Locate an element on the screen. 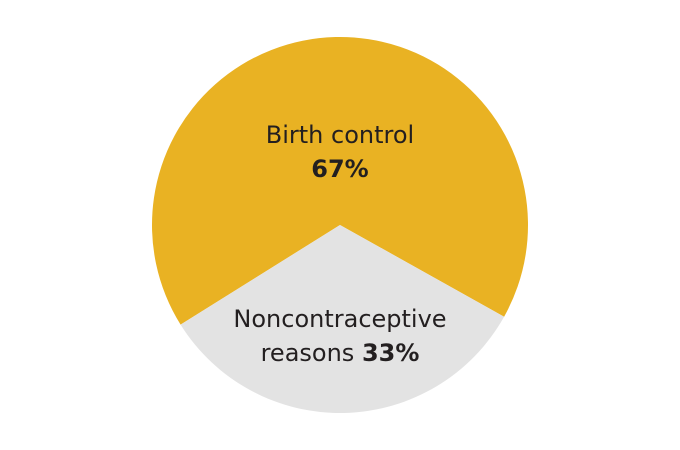  slice-label: Noncontraceptive reasons 33% is located at coordinates (340, 336).